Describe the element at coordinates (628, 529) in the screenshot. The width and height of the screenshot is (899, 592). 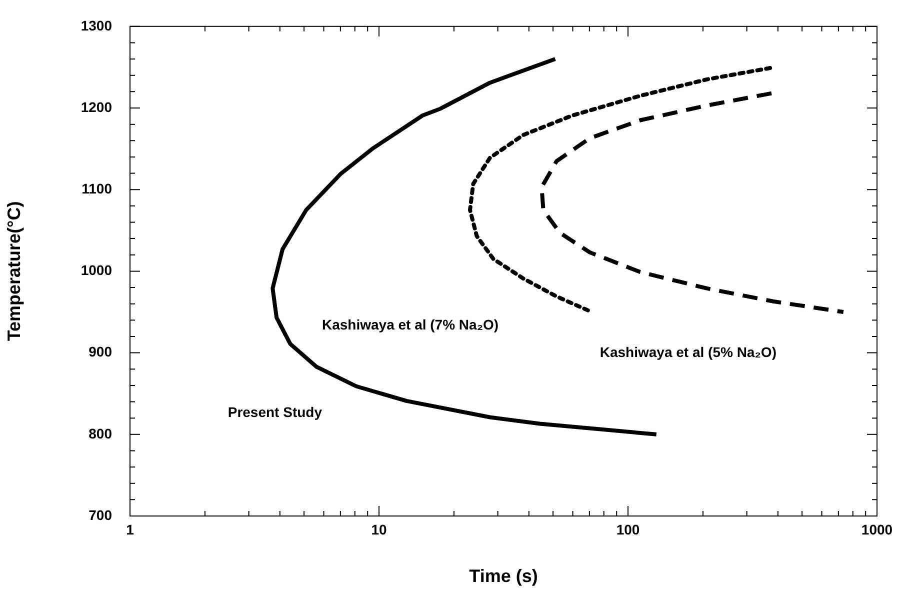
I see `x-tick-label: 100` at that location.